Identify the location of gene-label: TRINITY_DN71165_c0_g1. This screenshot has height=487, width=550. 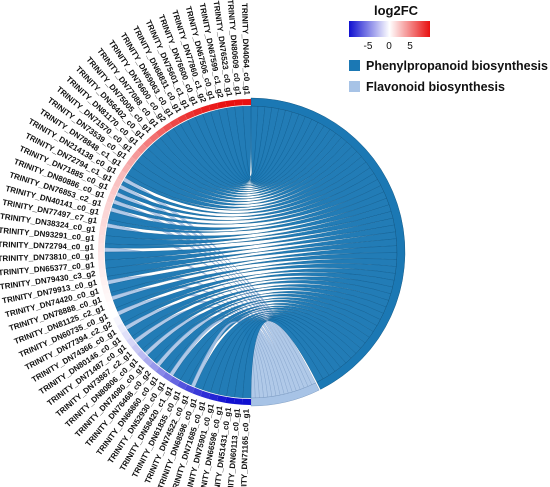
(245, 447).